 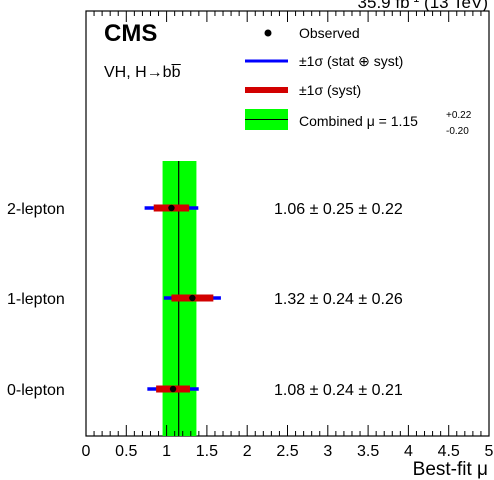 What do you see at coordinates (247, 451) in the screenshot?
I see `x-tick-label: 2` at bounding box center [247, 451].